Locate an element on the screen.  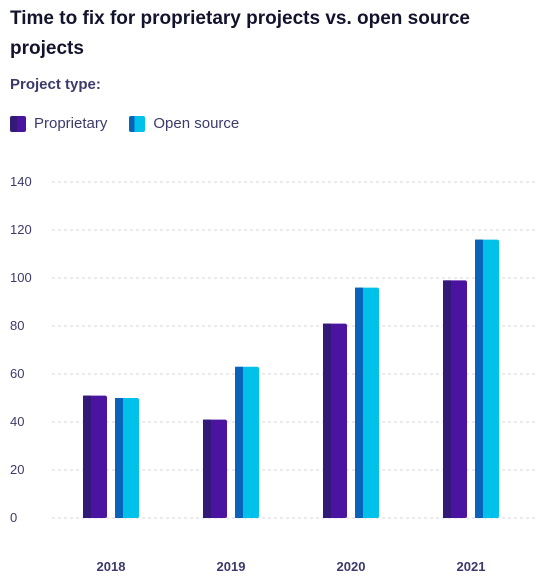
x-category-label: 2019 is located at coordinates (231, 566).